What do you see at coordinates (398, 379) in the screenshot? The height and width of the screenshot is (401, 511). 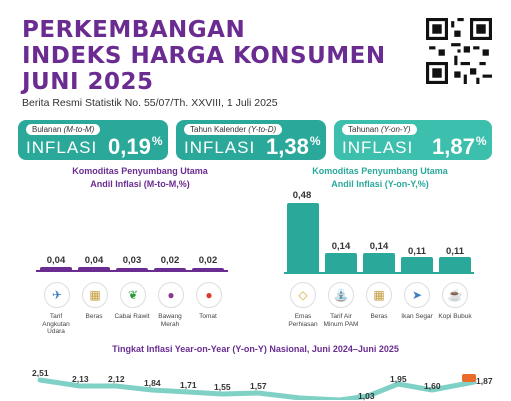 I see `trend-point-11: 1,95` at bounding box center [398, 379].